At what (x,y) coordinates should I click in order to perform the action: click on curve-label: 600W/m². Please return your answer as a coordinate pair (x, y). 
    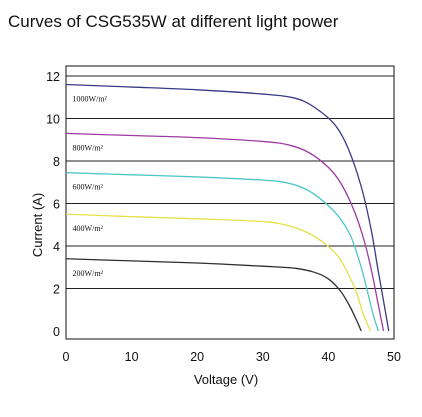
    Looking at the image, I should click on (88, 187).